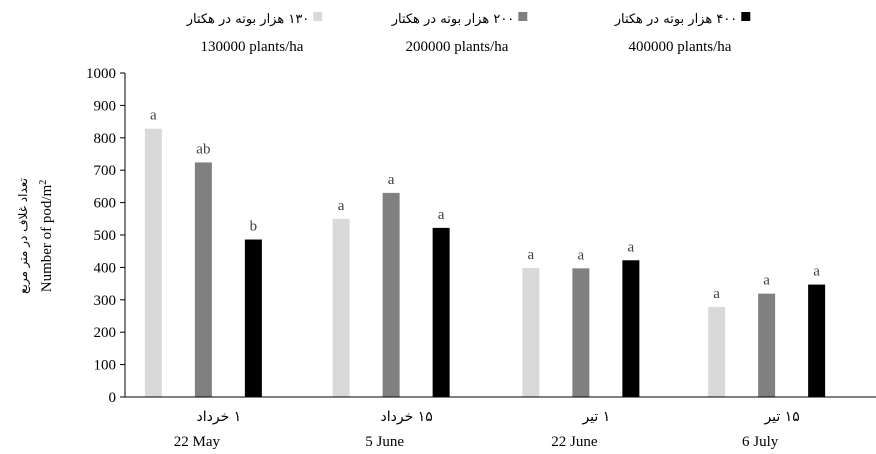 The height and width of the screenshot is (454, 876). What do you see at coordinates (105, 301) in the screenshot?
I see `y-tick-label: 300` at bounding box center [105, 301].